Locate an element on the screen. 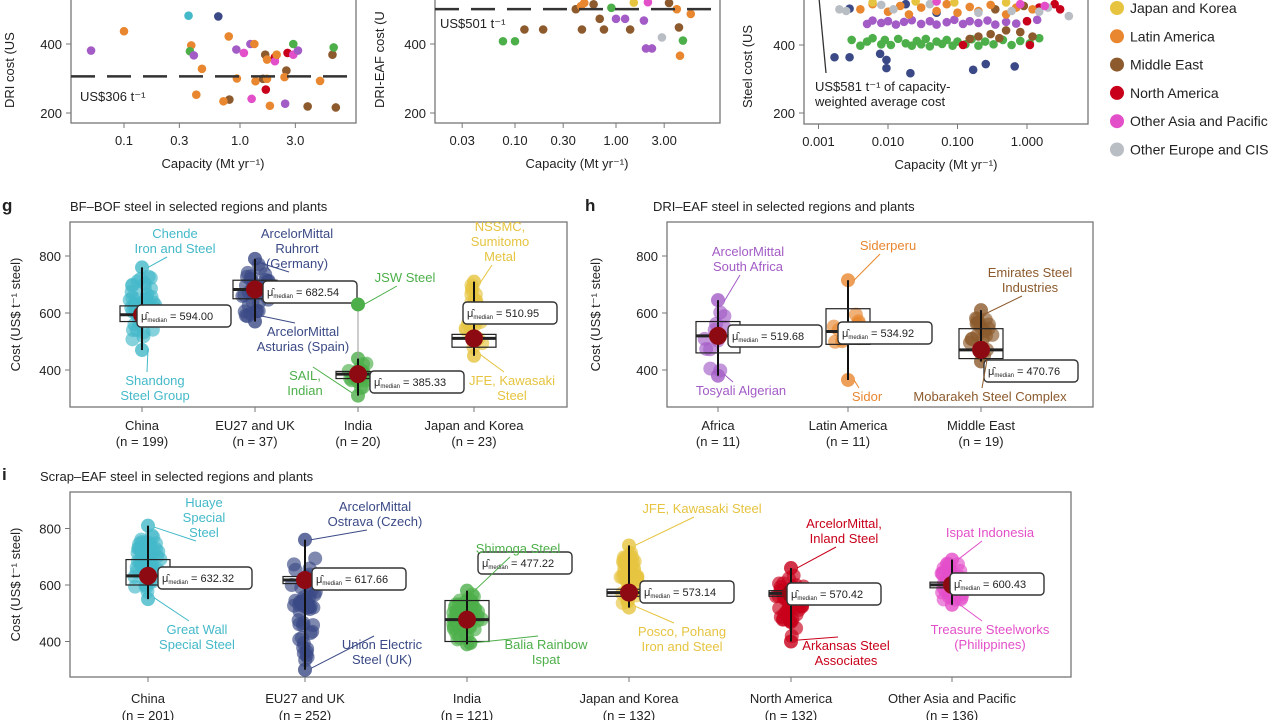  x-tick-label: 0.30 is located at coordinates (563, 140).